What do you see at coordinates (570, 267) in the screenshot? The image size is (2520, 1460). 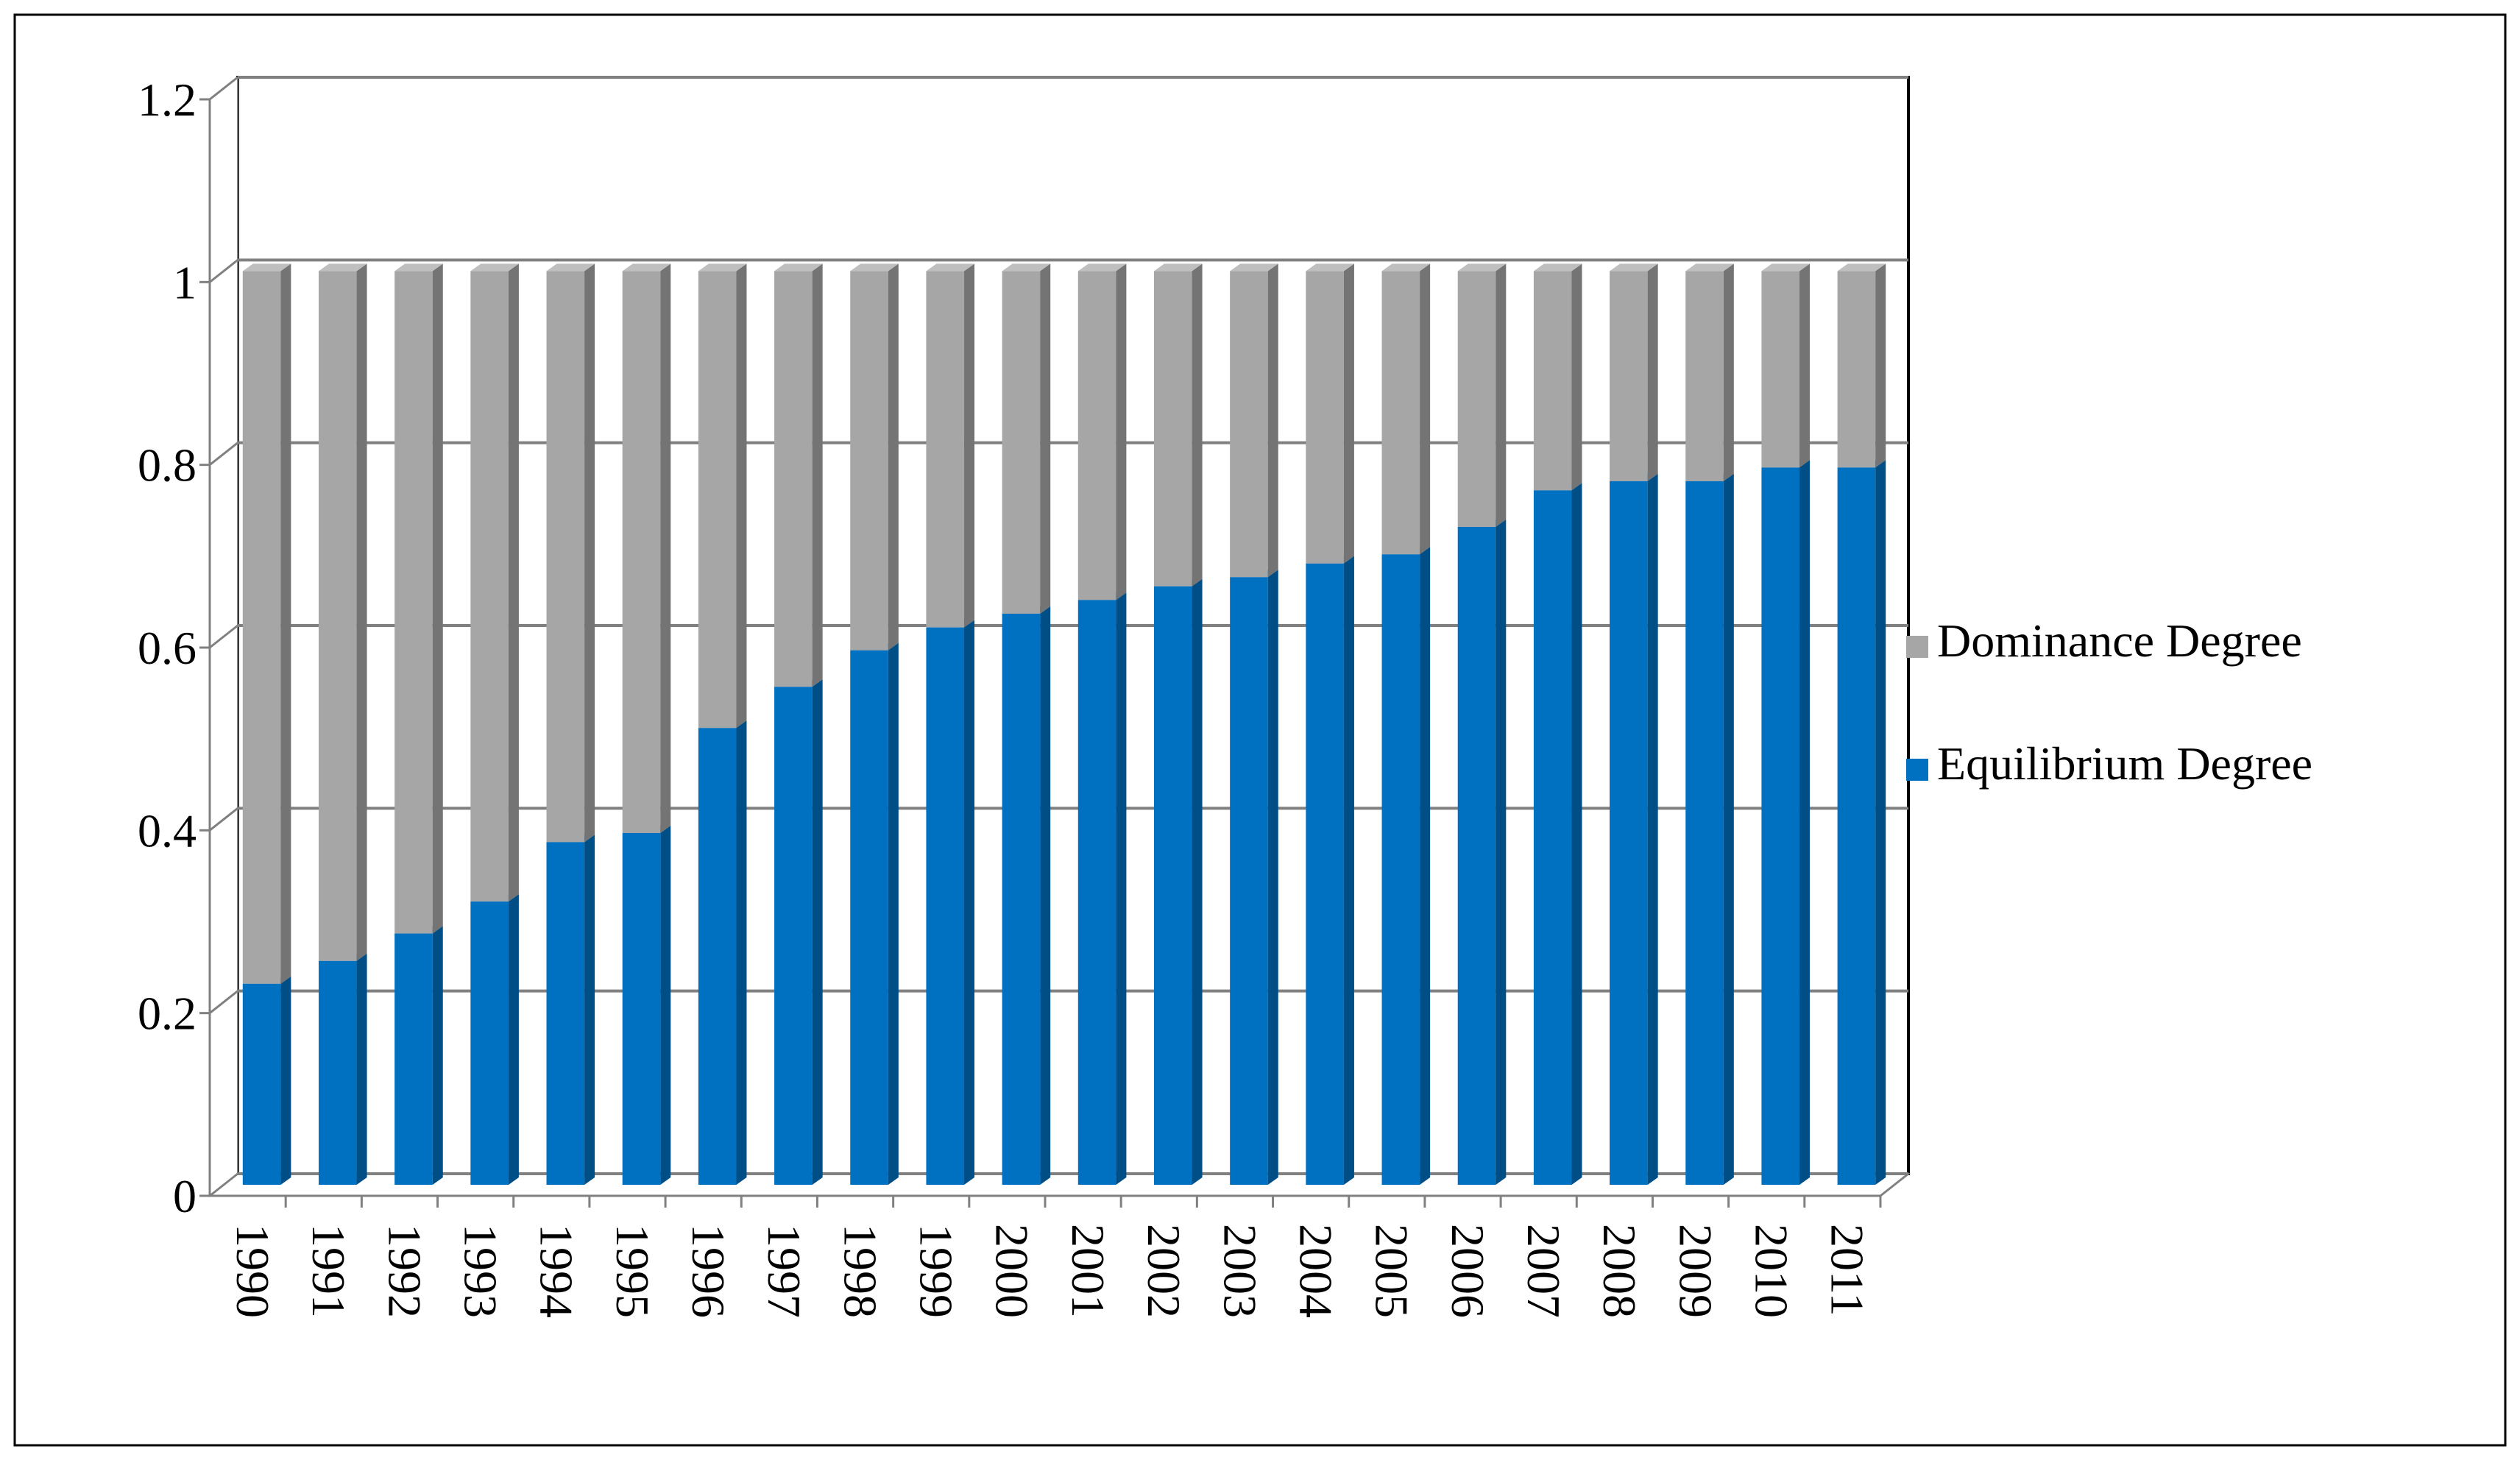 I see `bar-top-dominance-degree-1994` at bounding box center [570, 267].